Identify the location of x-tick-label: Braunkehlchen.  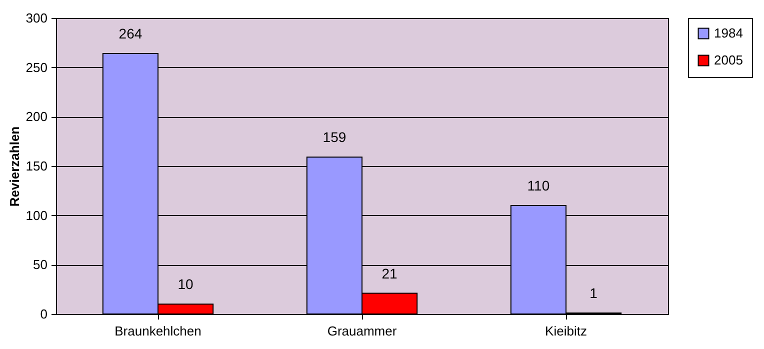
(158, 331).